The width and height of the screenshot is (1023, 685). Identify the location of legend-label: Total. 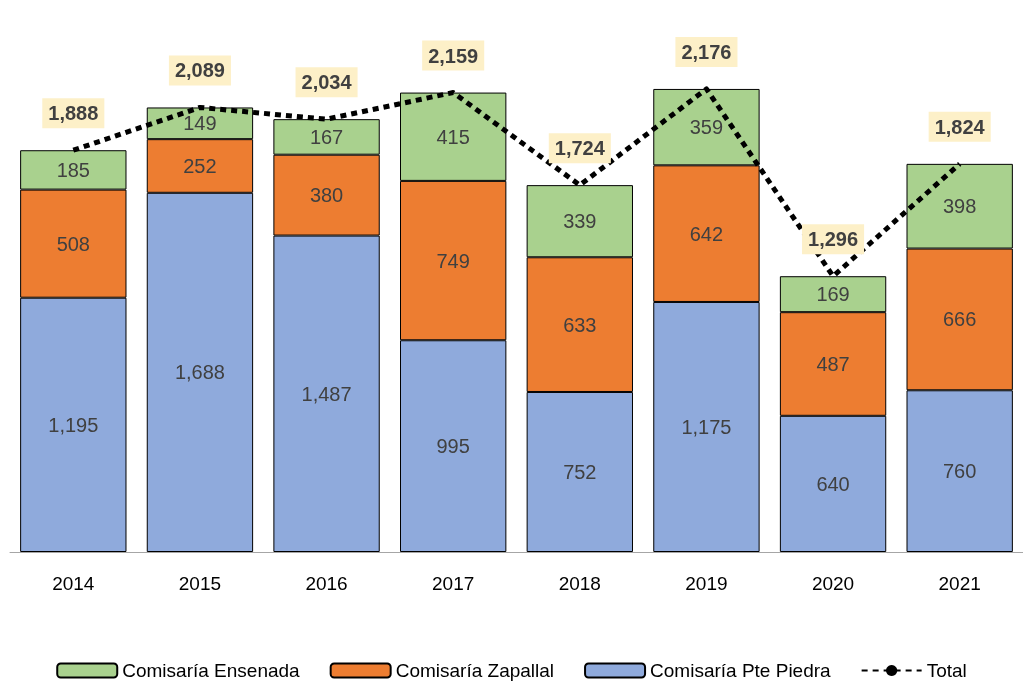
(946, 670).